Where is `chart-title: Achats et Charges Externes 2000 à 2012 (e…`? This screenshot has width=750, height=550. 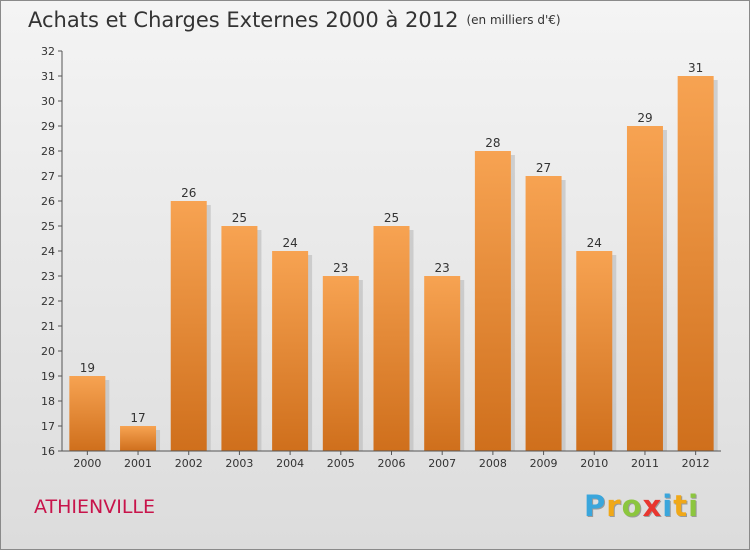
chart-title: Achats et Charges Externes 2000 à 2012 (e… is located at coordinates (294, 20).